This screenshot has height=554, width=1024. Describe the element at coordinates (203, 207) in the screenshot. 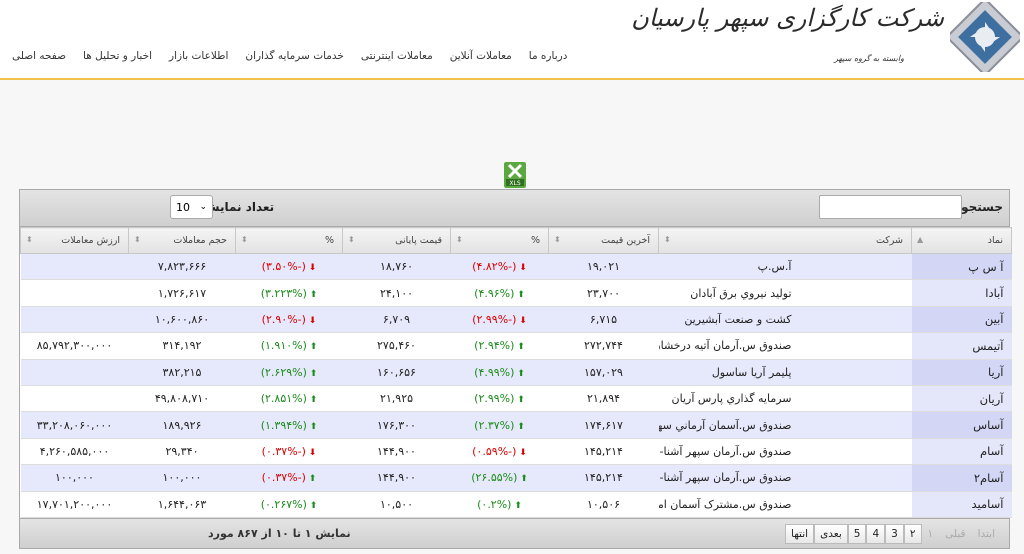

I see `chevron-down-icon: ⌄` at that location.